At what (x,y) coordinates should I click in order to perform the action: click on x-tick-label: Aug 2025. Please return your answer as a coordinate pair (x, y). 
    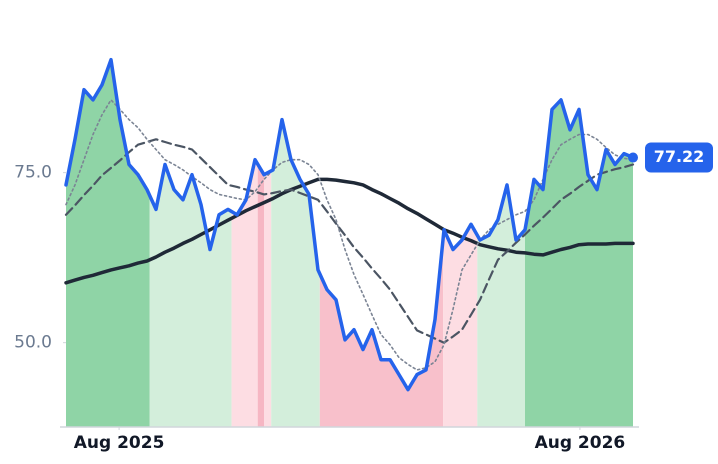
    Looking at the image, I should click on (119, 443).